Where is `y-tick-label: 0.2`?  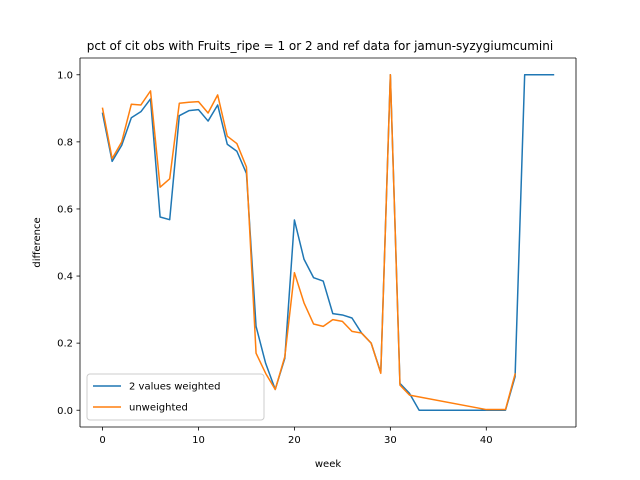 y-tick-label: 0.2 is located at coordinates (65, 344).